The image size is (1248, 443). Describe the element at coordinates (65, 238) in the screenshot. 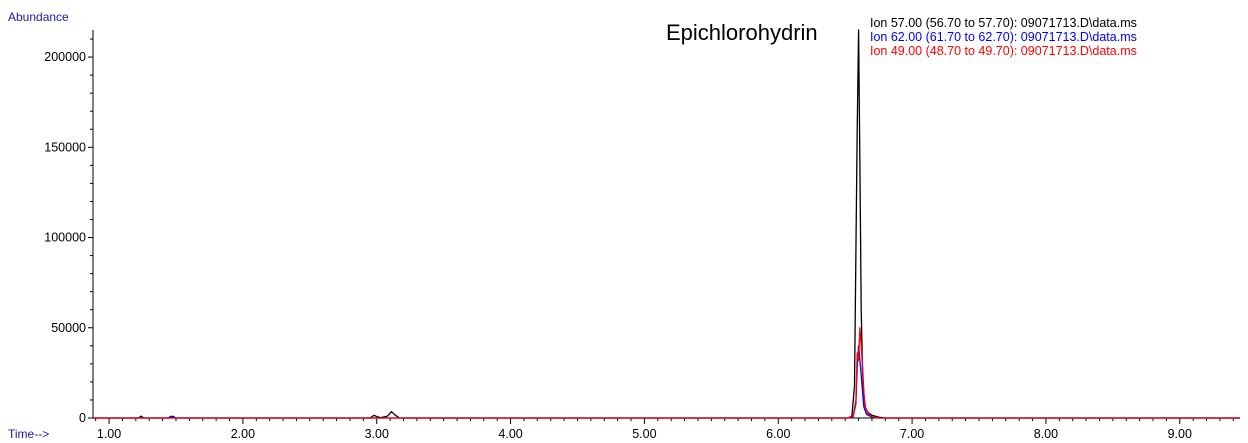

I see `y-tick-label: 100000` at that location.